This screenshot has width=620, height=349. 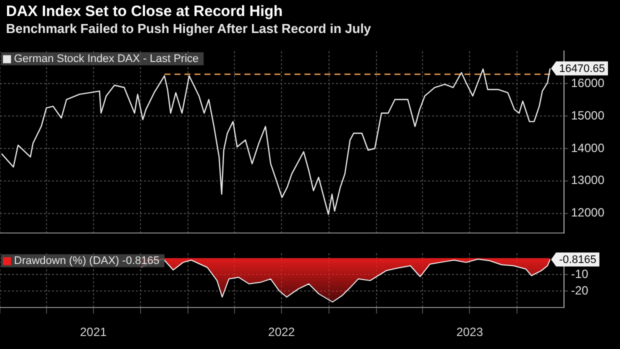 I want to click on legend-label: German Stock Index DAX - Last Price, so click(x=106, y=59).